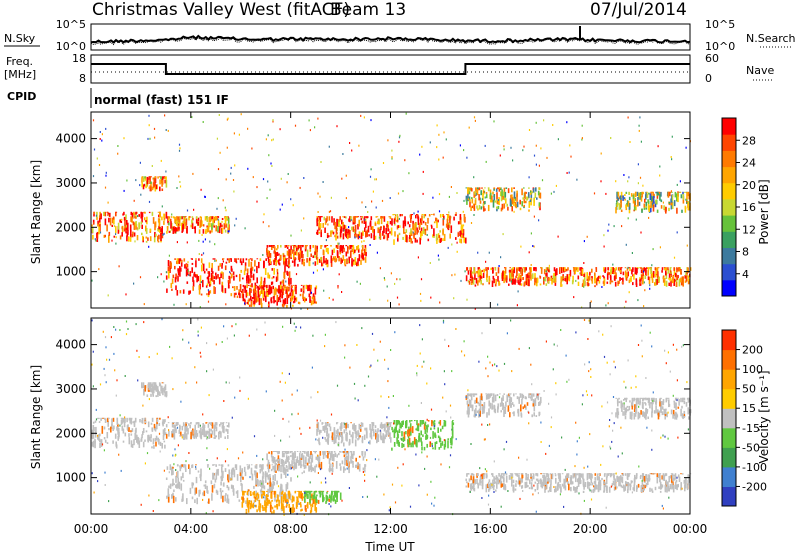 The height and width of the screenshot is (554, 800). Describe the element at coordinates (166, 394) in the screenshot. I see `data-band-2-cell` at that location.